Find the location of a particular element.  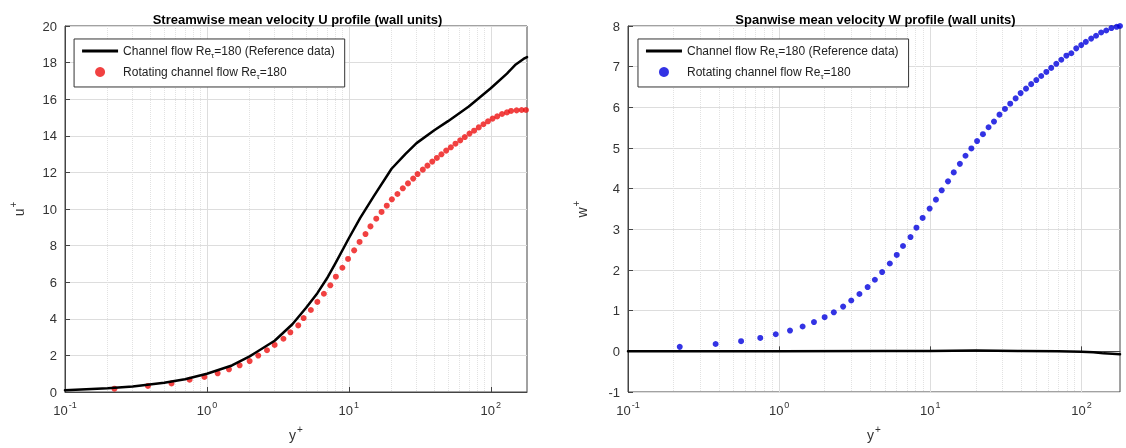

y-tick-label: 14 is located at coordinates (49, 136).